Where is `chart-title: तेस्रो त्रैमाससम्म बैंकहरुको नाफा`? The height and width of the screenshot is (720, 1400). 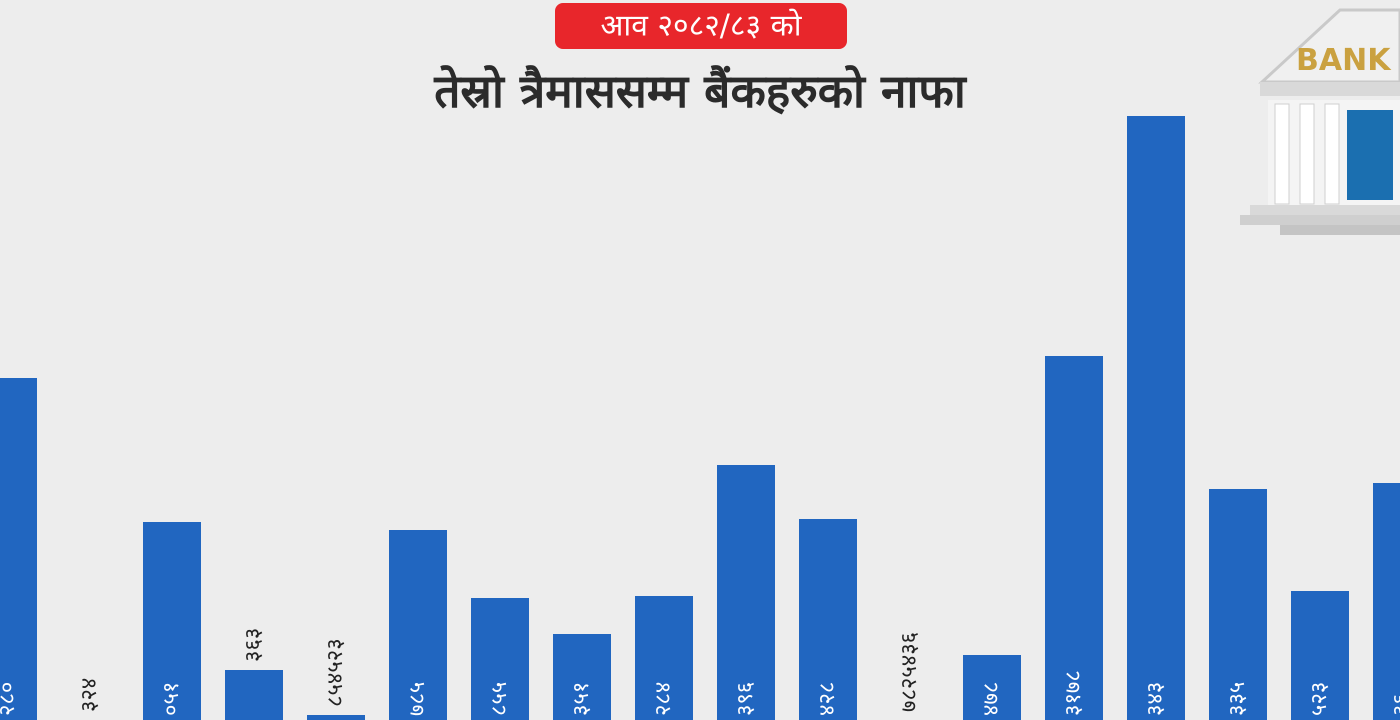
chart-title: तेस्रो त्रैमाससम्म बैंकहरुको नाफा is located at coordinates (700, 91).